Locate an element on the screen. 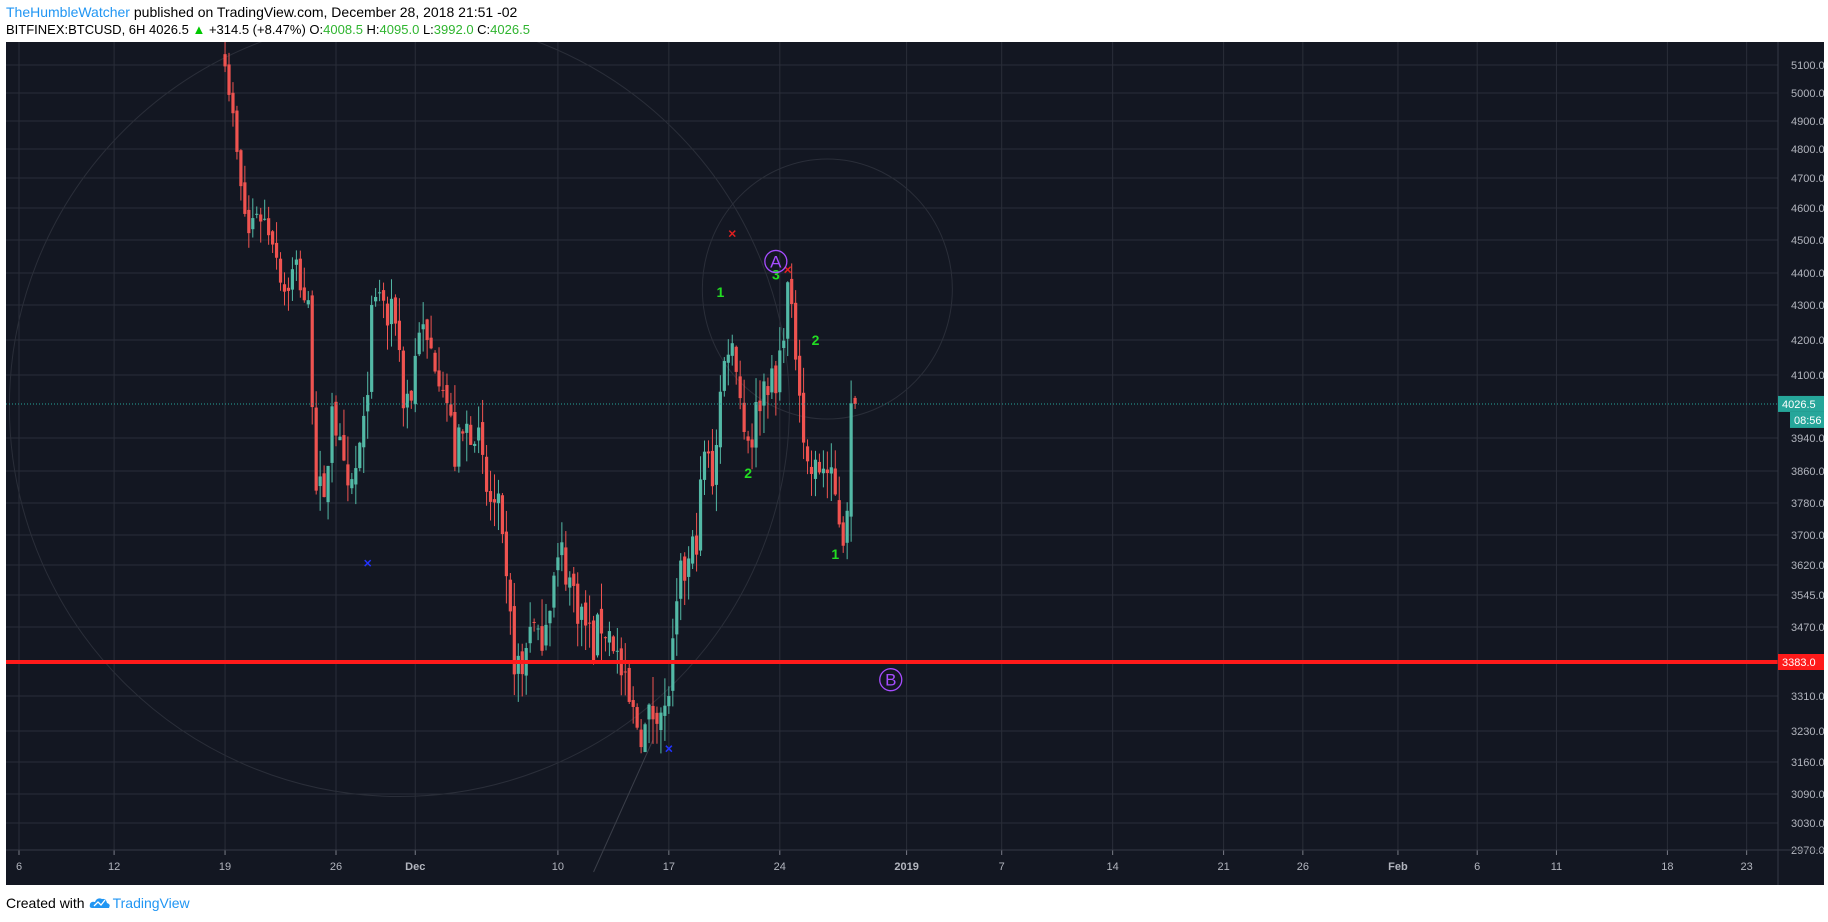  price-tick-label: 5100.0 is located at coordinates (1807, 66).